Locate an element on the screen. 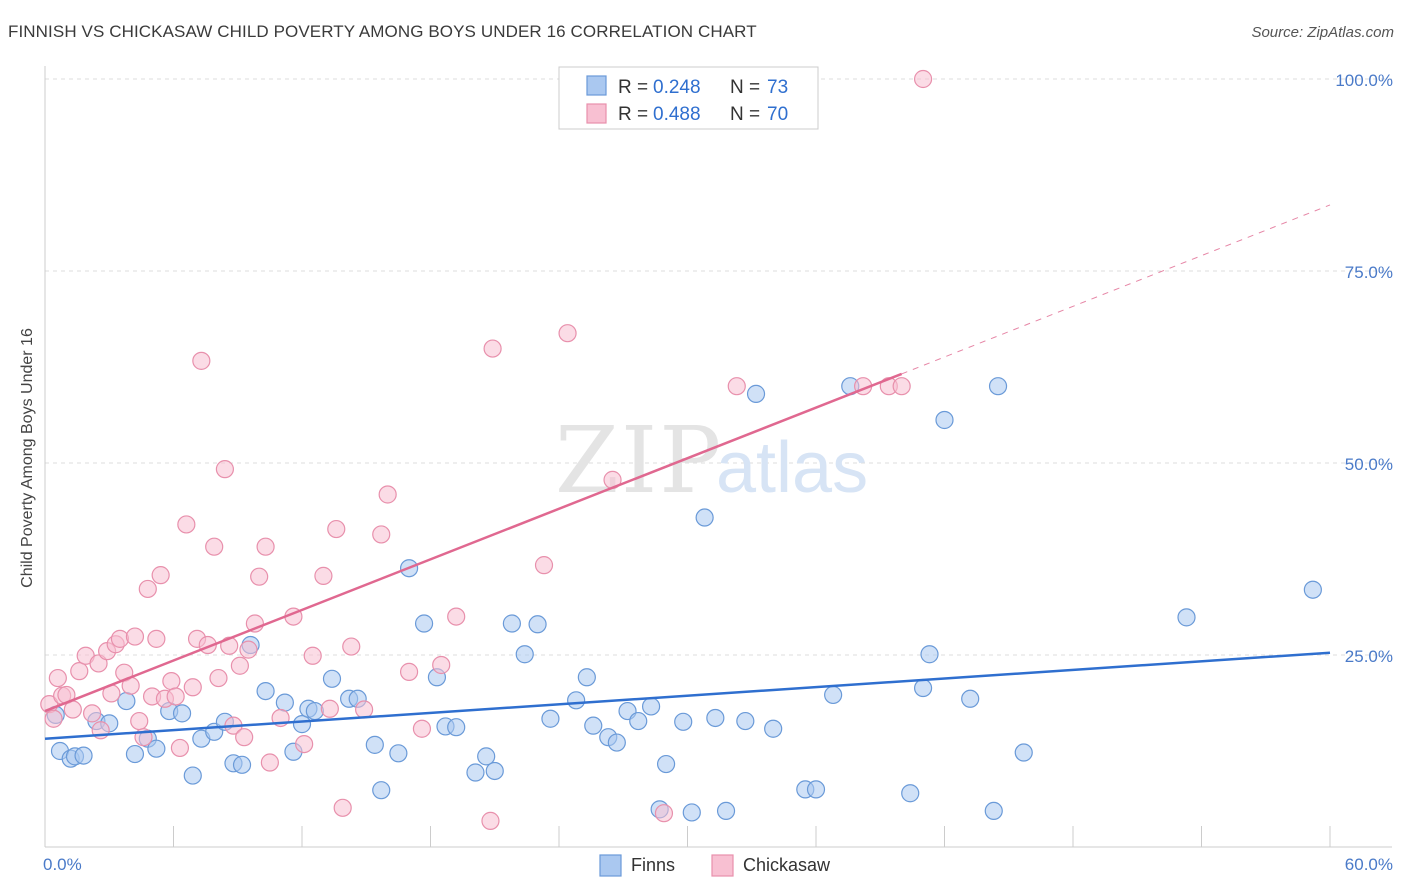  legend-n-label-finns: N = is located at coordinates (745, 87).